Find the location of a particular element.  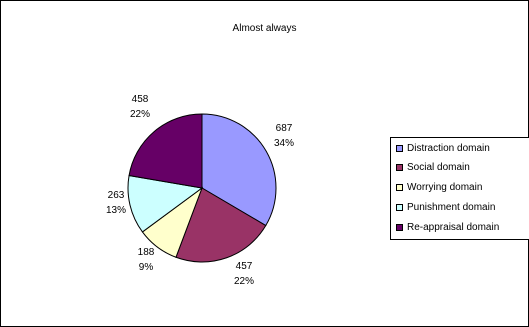

legend-label: Social domain is located at coordinates (438, 167).